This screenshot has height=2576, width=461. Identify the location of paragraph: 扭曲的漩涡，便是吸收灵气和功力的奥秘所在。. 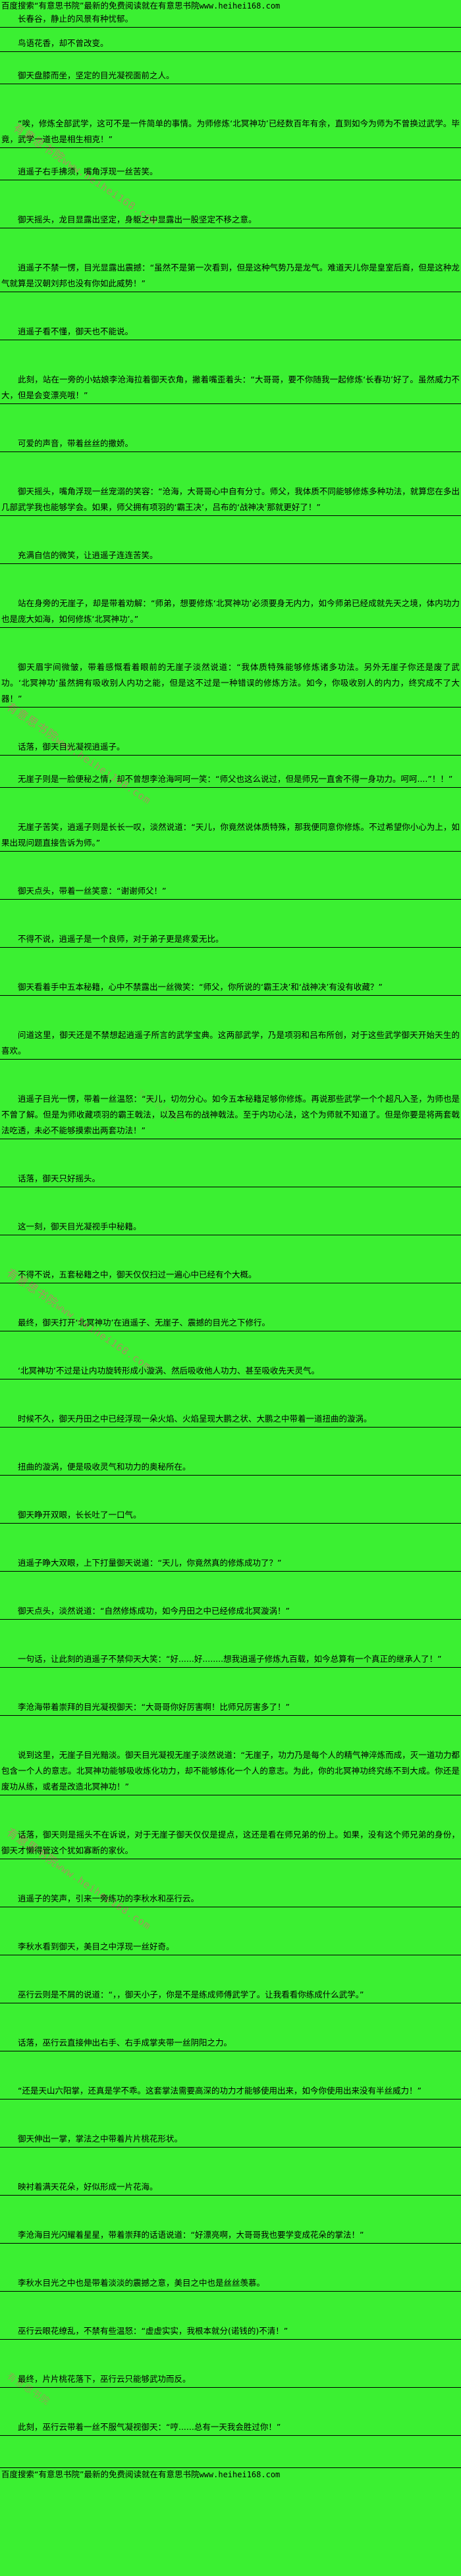
(230, 1467).